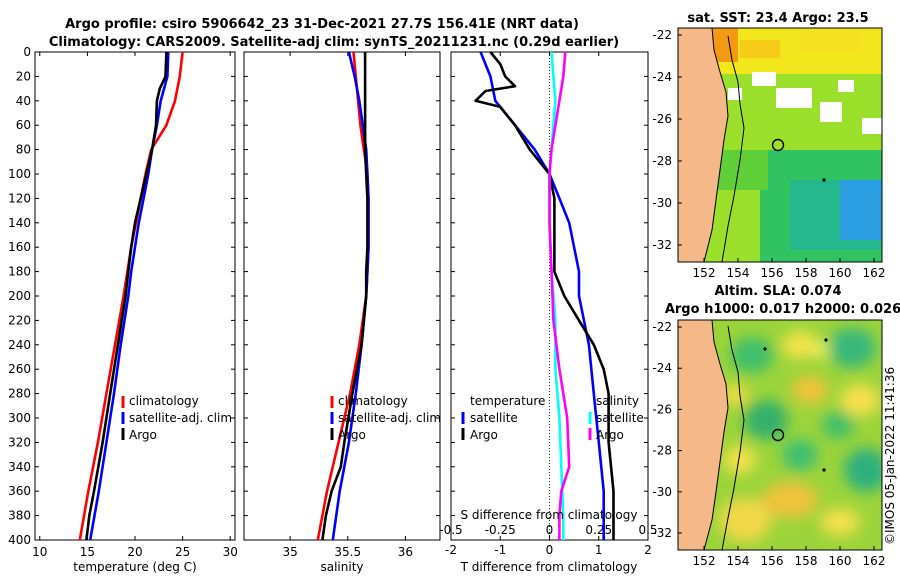  I want to click on x-tick-label: -1, so click(500, 550).